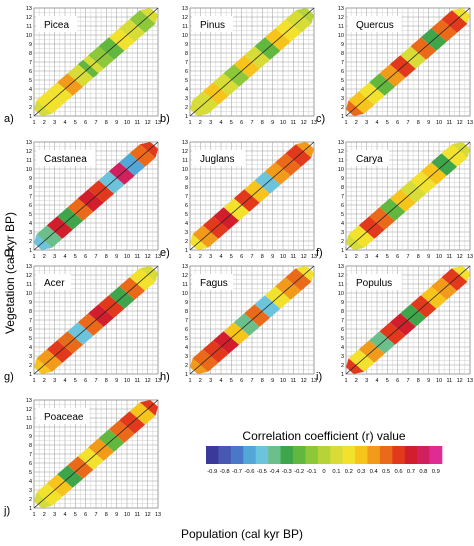 The image size is (474, 546). I want to click on y-tick-label: 10, so click(29, 294).